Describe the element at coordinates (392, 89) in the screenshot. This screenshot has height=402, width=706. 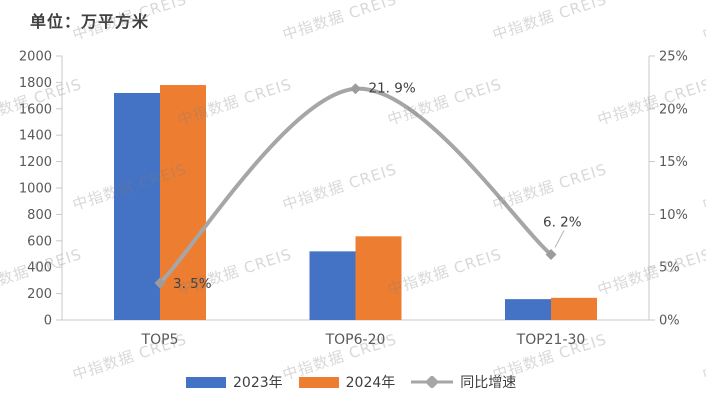
I see `growth-point-label: 21. 9%` at that location.